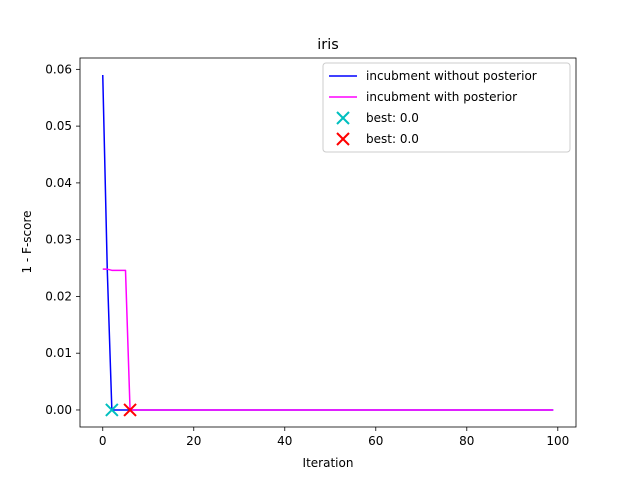 The height and width of the screenshot is (480, 640). What do you see at coordinates (58, 183) in the screenshot?
I see `y-tick-label: 0.04` at bounding box center [58, 183].